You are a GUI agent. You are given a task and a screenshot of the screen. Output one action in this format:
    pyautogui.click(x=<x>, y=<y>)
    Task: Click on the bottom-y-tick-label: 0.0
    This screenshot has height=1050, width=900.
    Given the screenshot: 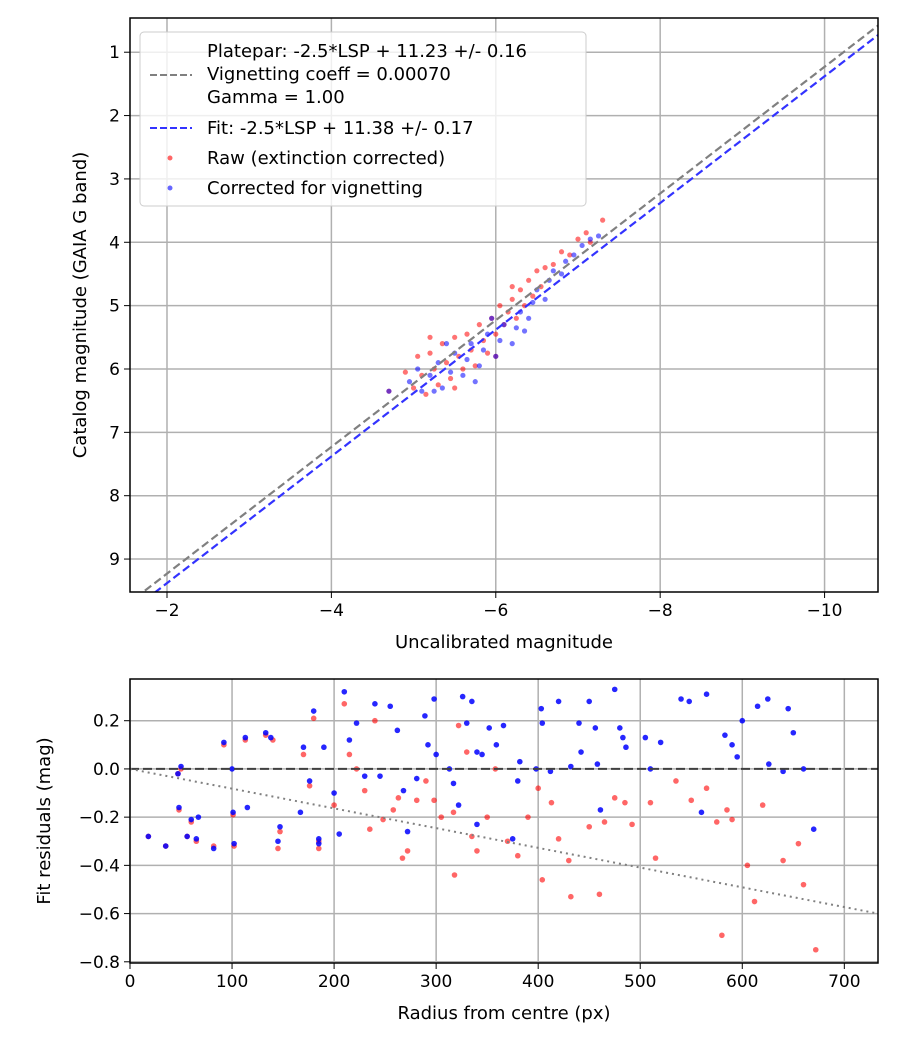 What is the action you would take?
    pyautogui.click(x=106, y=770)
    